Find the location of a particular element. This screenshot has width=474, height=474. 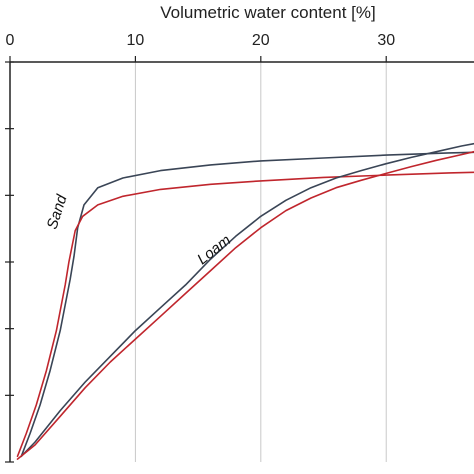

annotation-layer: Sand Loam is located at coordinates (139, 230).